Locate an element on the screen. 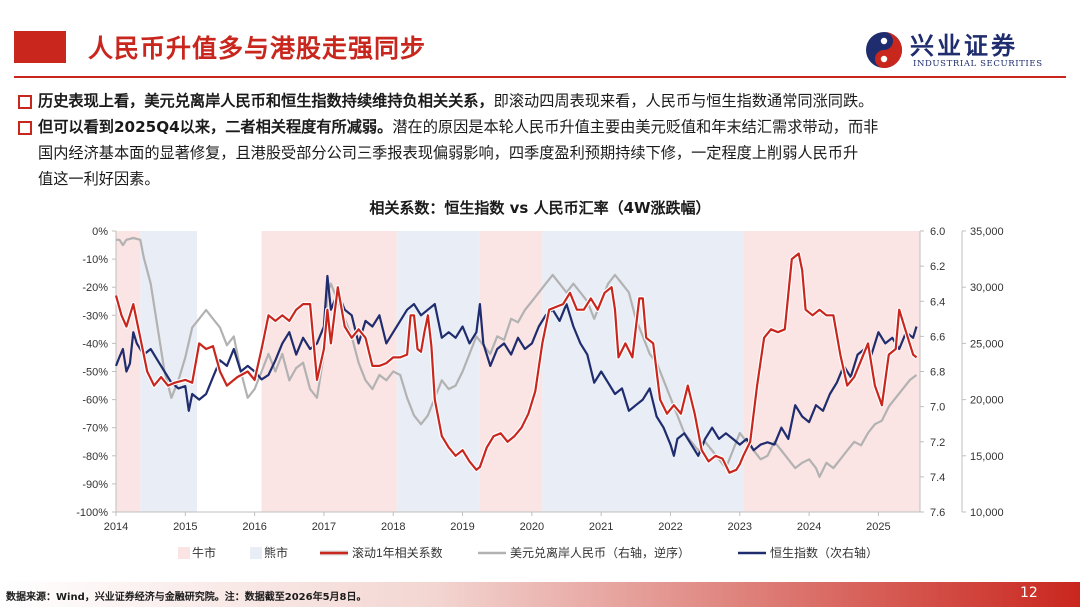 The height and width of the screenshot is (607, 1080). y-left-tick-label: 0% is located at coordinates (100, 232).